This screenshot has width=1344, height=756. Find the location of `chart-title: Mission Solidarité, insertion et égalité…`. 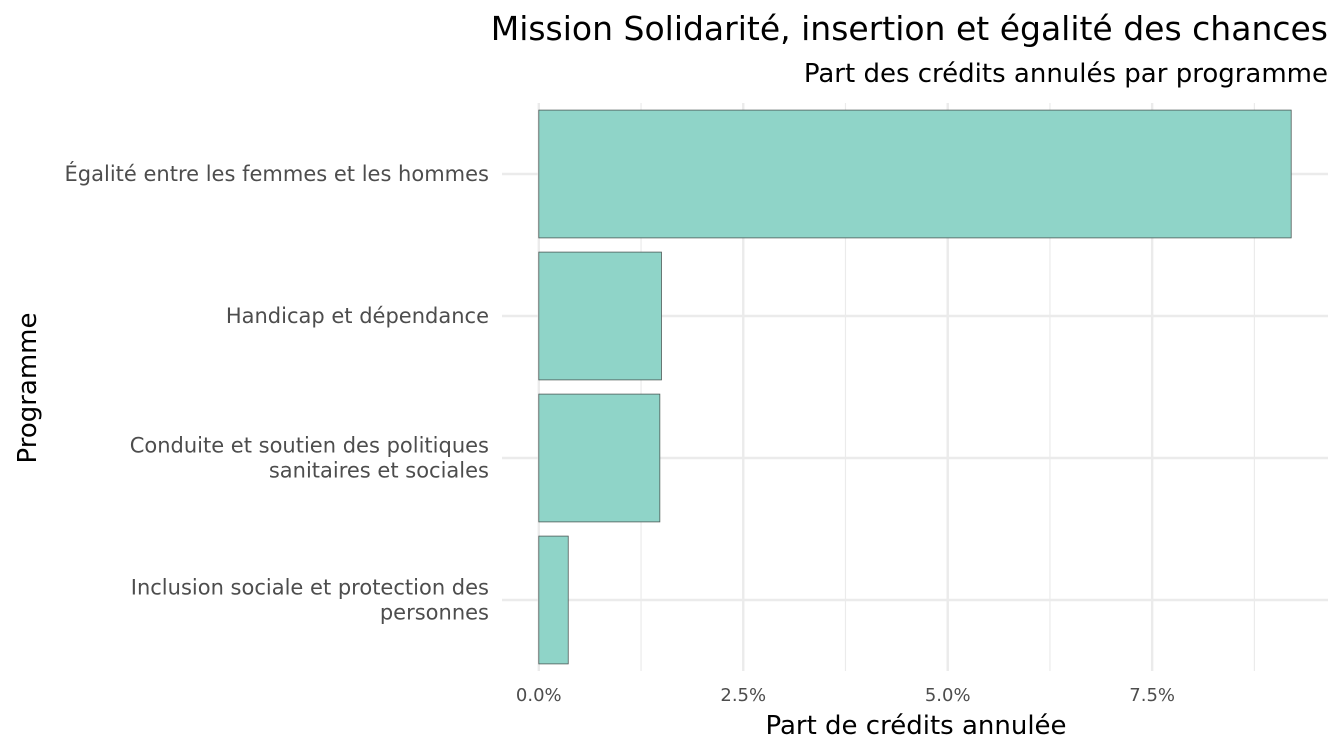

chart-title: Mission Solidarité, insertion et égalité… is located at coordinates (909, 28).